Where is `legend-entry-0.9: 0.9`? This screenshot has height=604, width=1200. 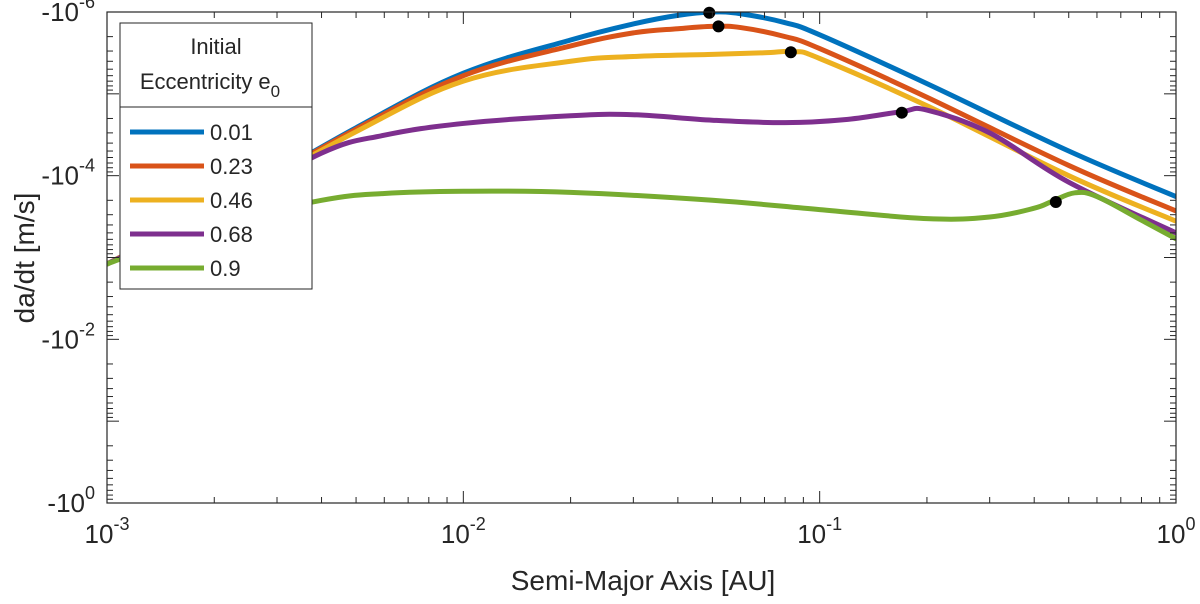 legend-entry-0.9: 0.9 is located at coordinates (225, 268).